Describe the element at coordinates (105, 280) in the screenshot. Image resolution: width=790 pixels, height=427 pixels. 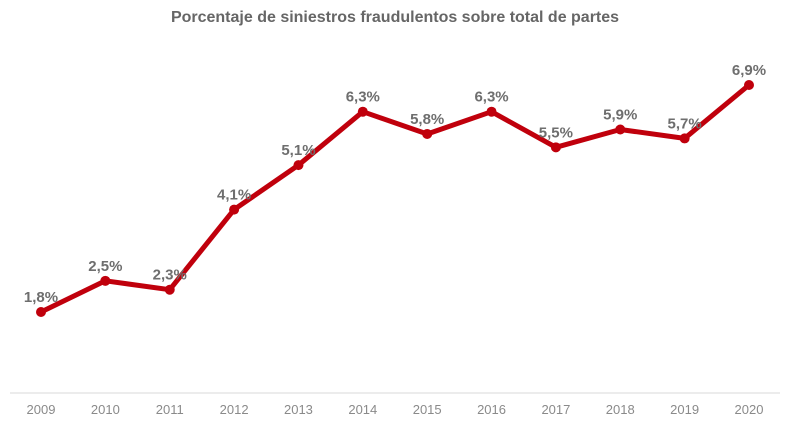
I see `data-point-2010` at that location.